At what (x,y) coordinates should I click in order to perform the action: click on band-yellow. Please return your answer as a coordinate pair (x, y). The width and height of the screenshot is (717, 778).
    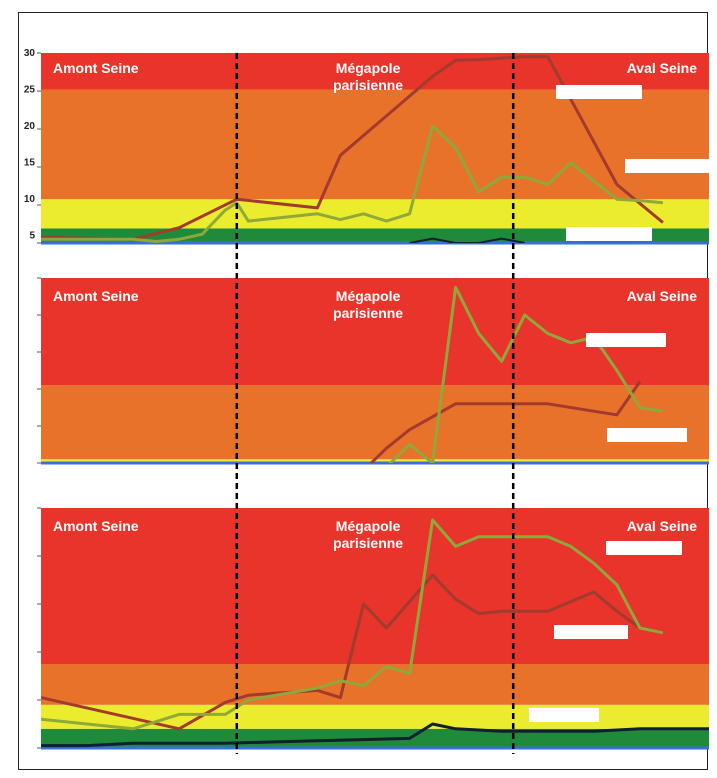
    Looking at the image, I should click on (375, 214).